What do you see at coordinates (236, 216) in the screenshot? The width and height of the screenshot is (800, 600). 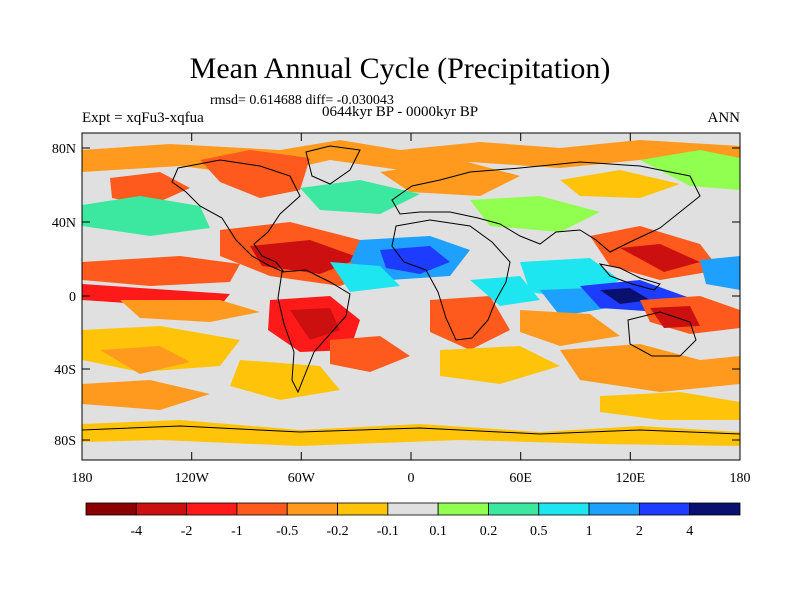 I see `north-america-outline` at bounding box center [236, 216].